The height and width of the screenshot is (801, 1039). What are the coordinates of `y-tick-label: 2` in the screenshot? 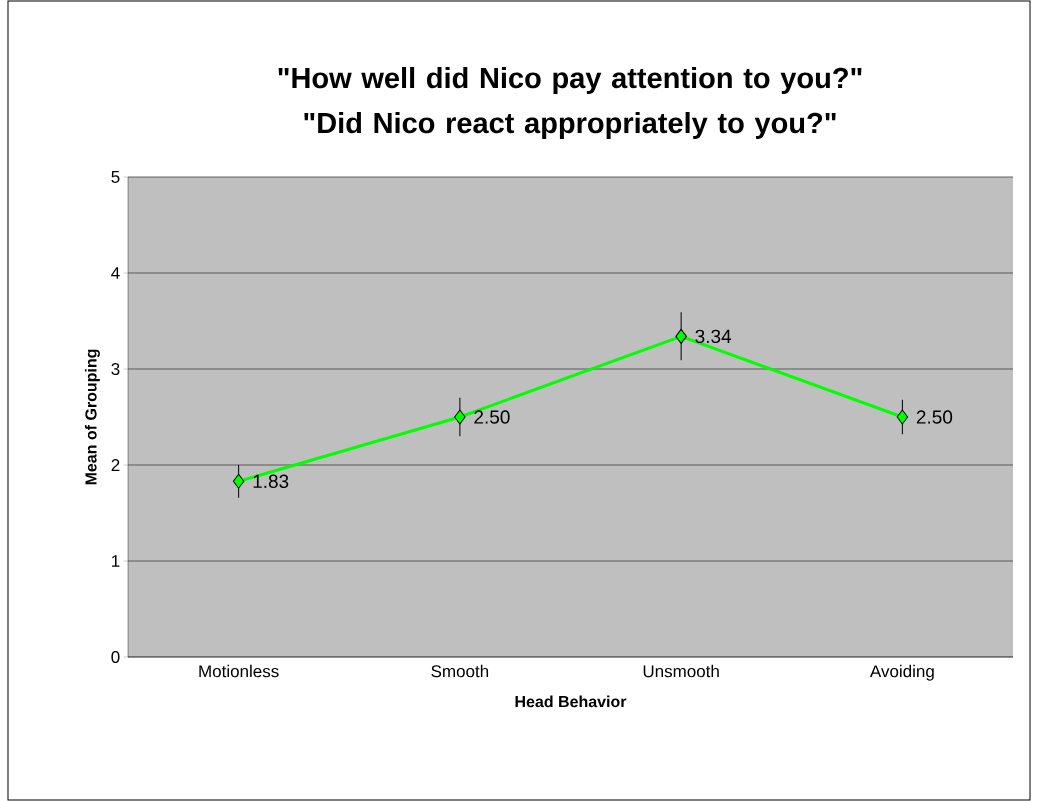 It's located at (115, 465).